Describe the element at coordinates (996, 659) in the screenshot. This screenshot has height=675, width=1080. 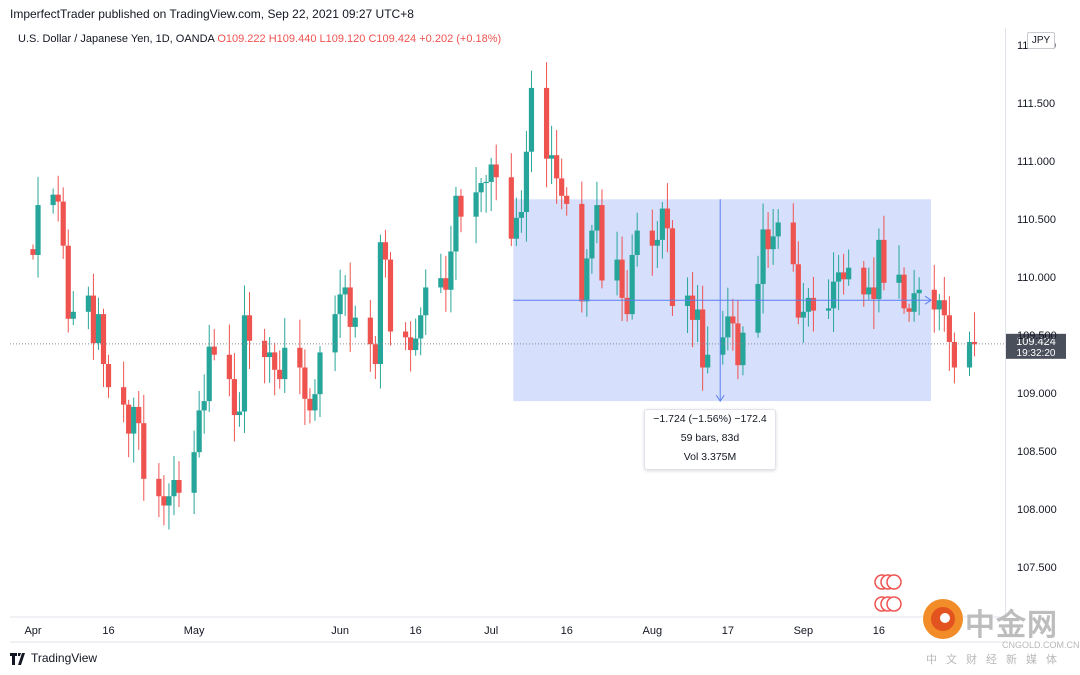
I see `watermark-tagline: 中文财经新媒体` at that location.